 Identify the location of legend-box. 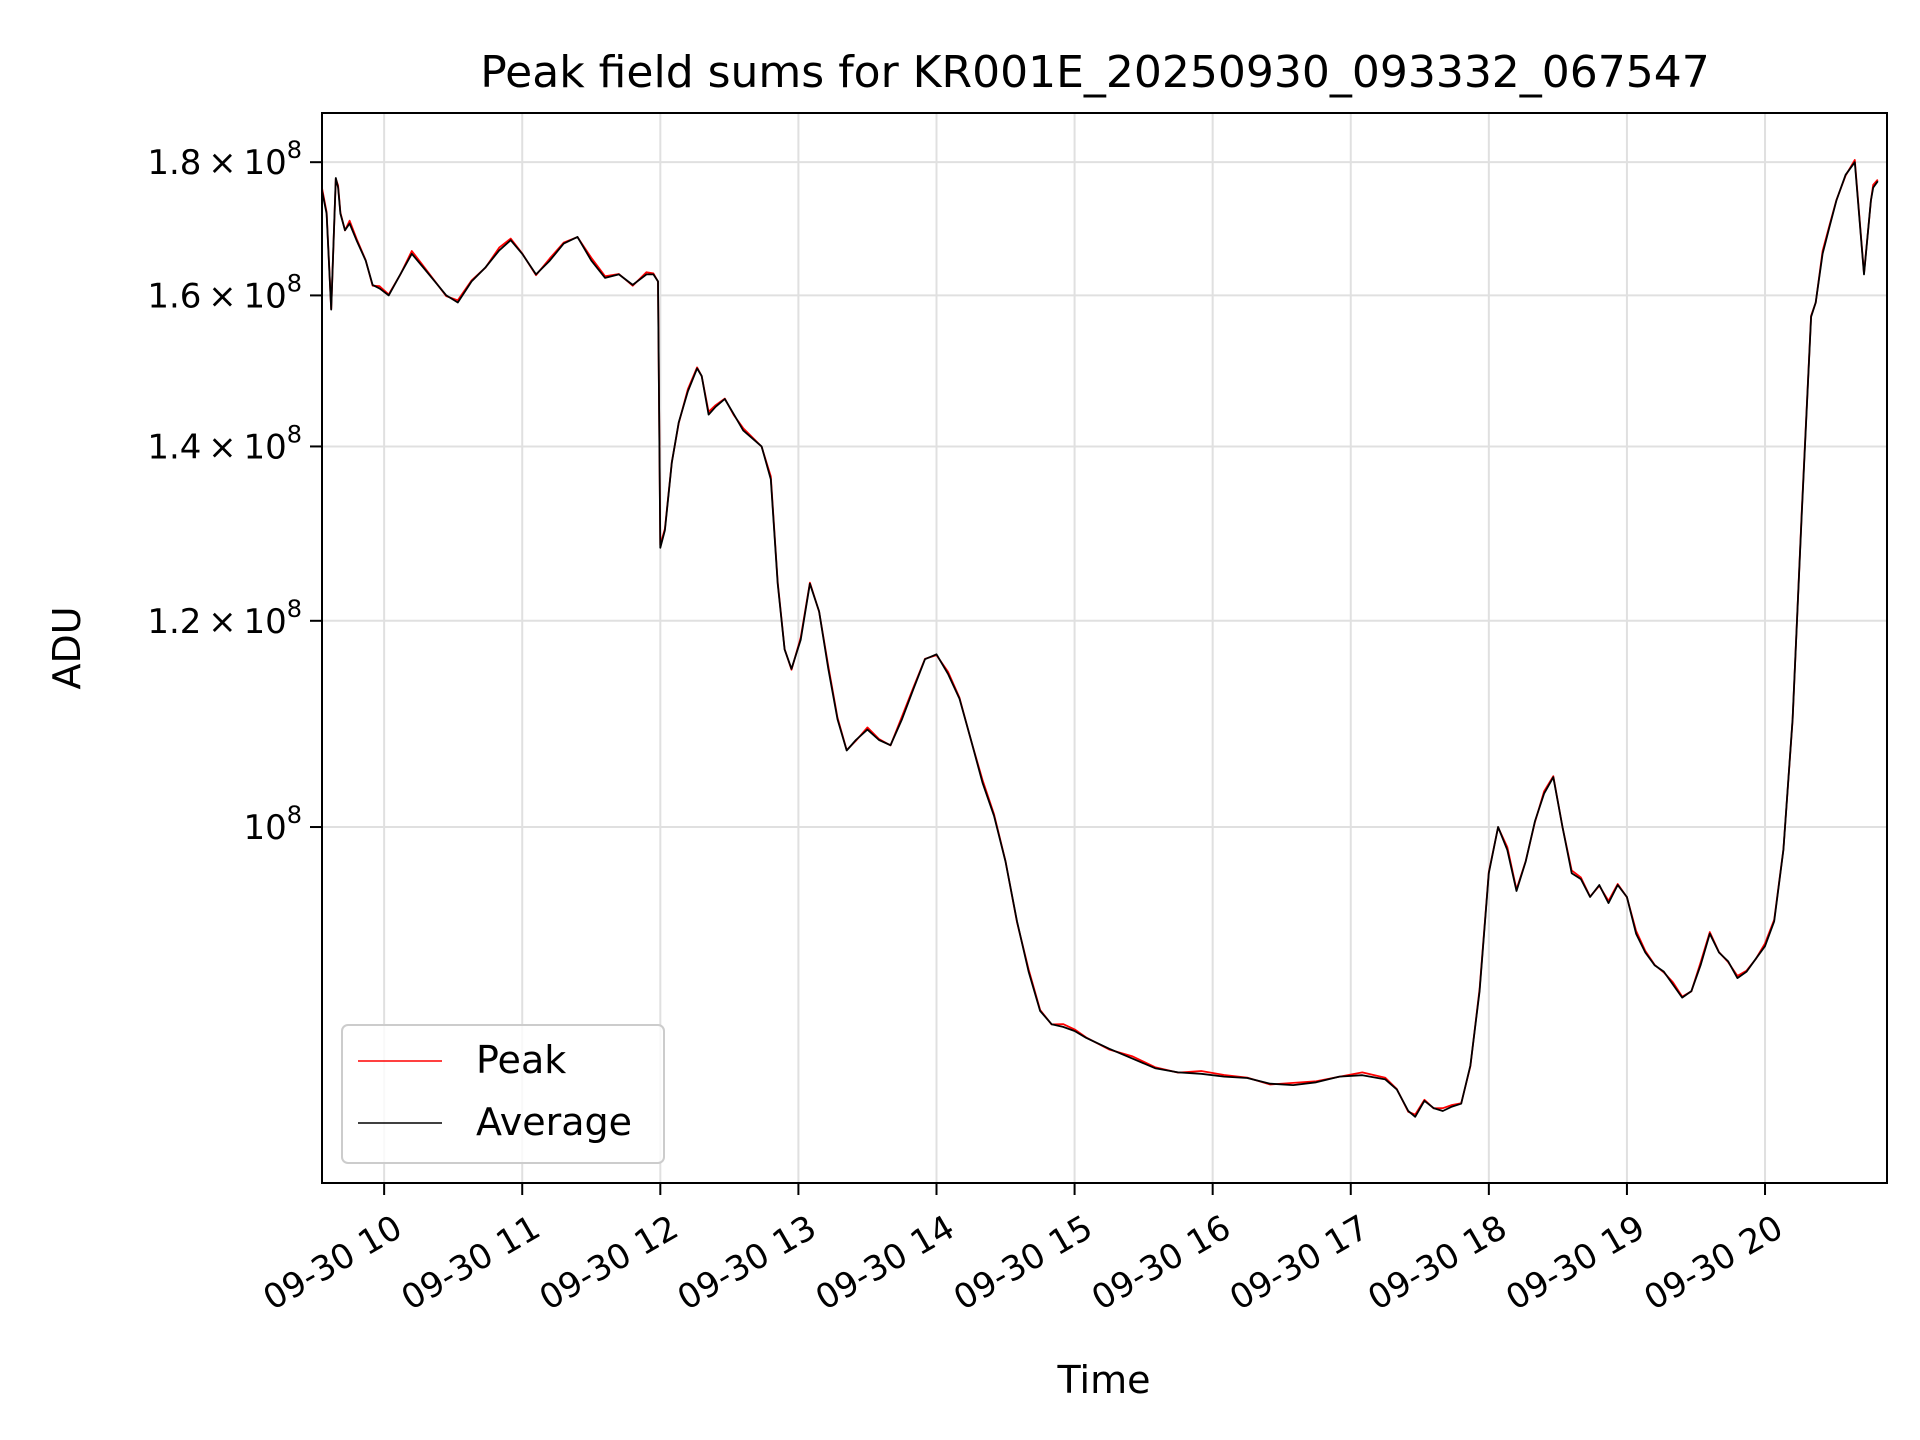
(503, 1094).